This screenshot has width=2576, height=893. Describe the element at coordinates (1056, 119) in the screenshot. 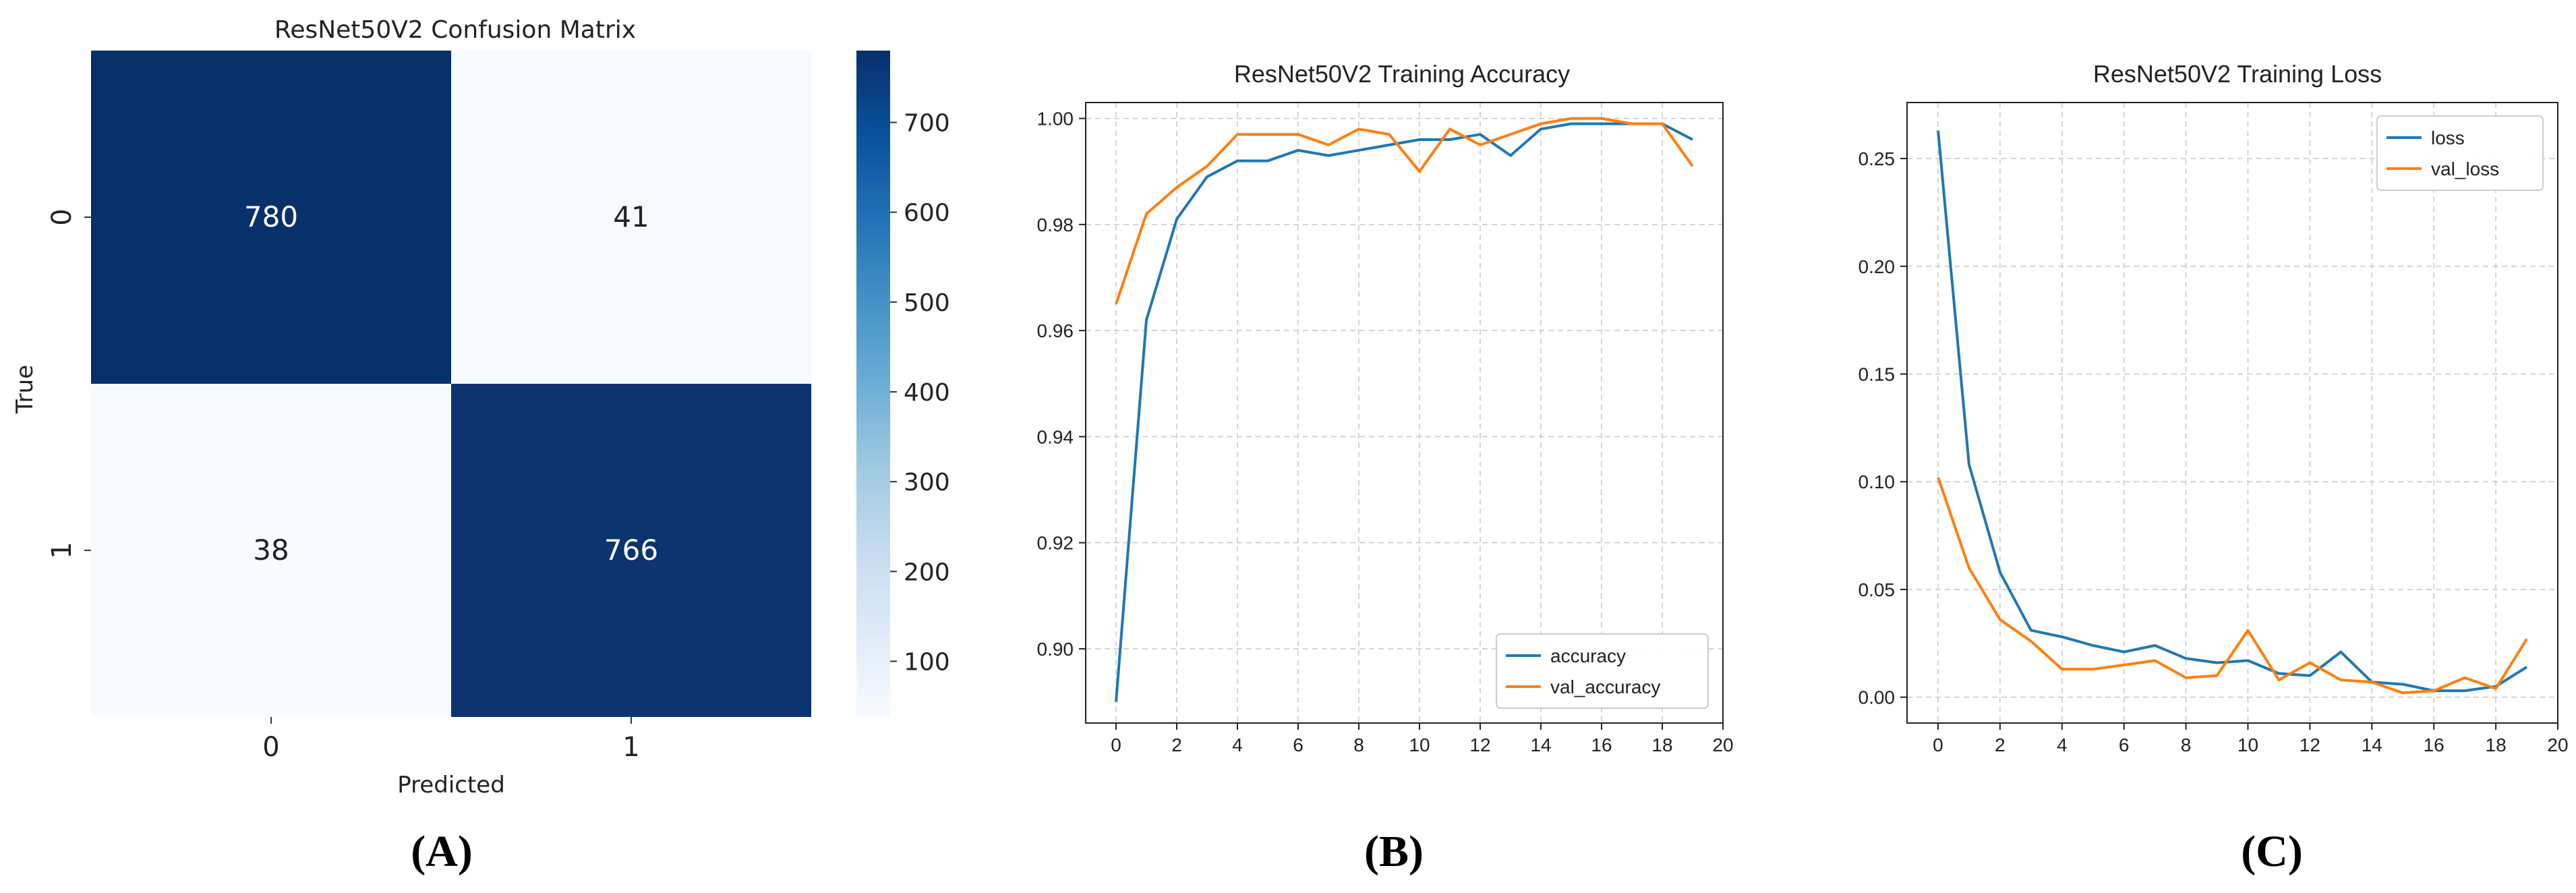

I see `acc-ytick-label: 1.00` at that location.